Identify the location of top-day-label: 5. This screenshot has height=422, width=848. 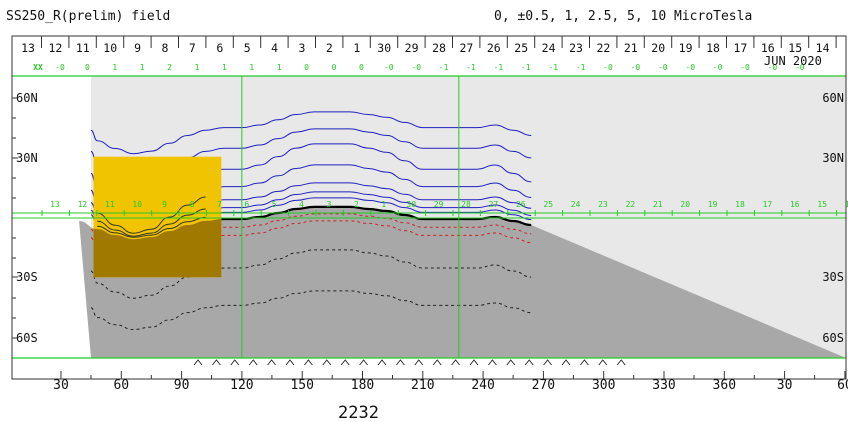
(247, 48).